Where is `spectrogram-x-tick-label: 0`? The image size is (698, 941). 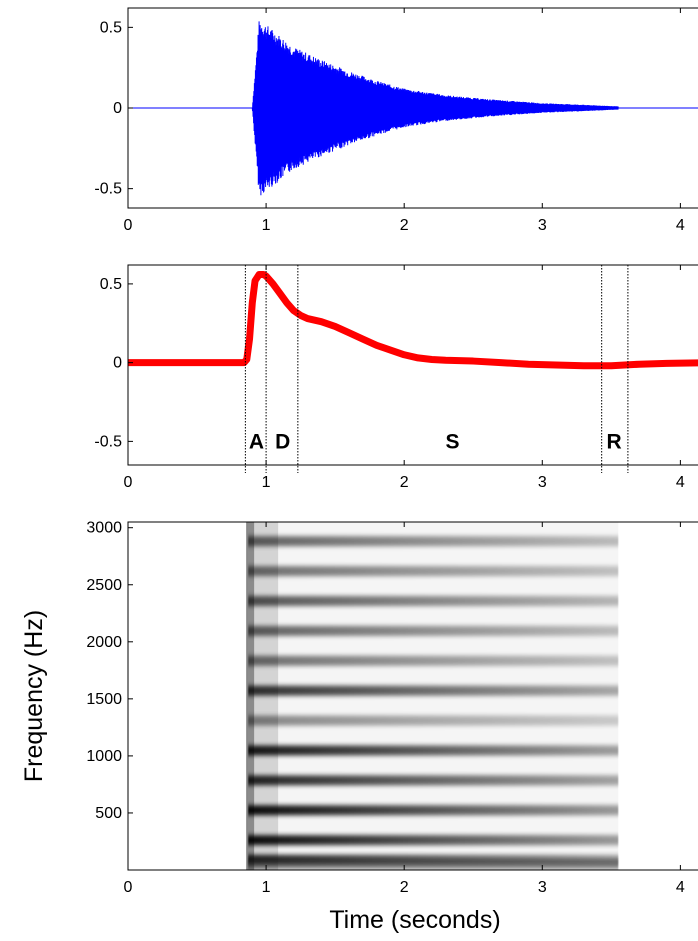 spectrogram-x-tick-label: 0 is located at coordinates (128, 887).